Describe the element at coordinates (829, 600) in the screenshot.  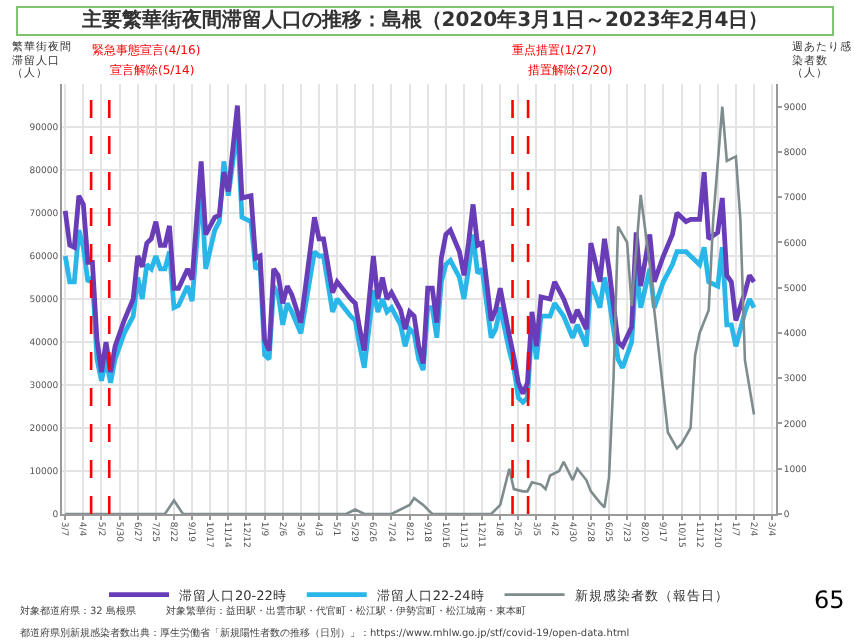
I see `text: 65` at that location.